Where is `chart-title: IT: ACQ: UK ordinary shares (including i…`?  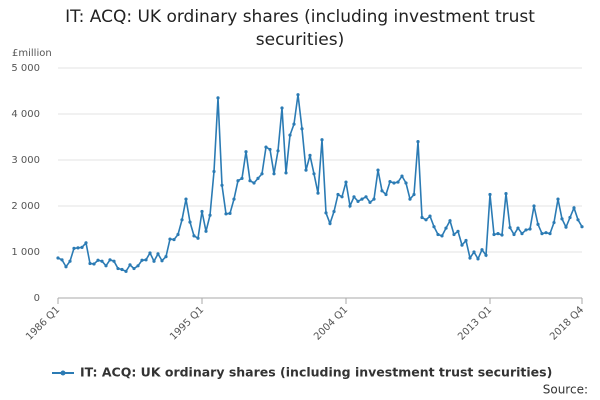 chart-title: IT: ACQ: UK ordinary shares (including i… is located at coordinates (300, 28).